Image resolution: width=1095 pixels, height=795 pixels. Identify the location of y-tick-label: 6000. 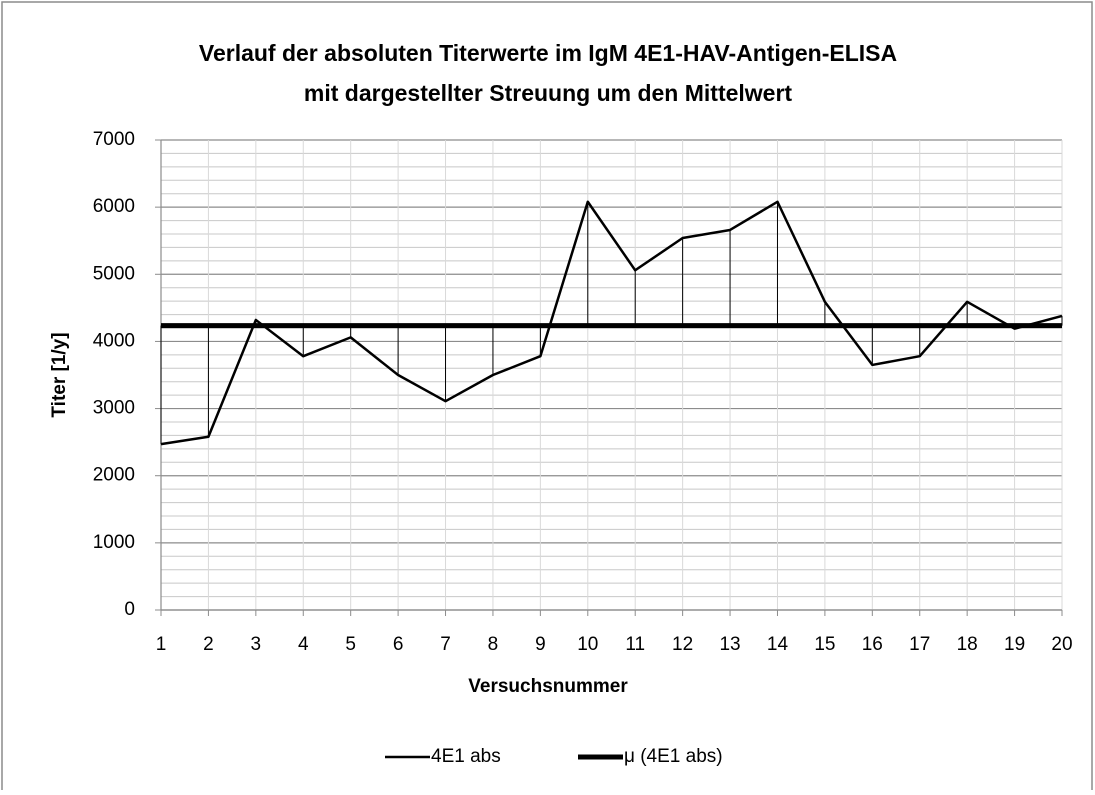
(114, 206).